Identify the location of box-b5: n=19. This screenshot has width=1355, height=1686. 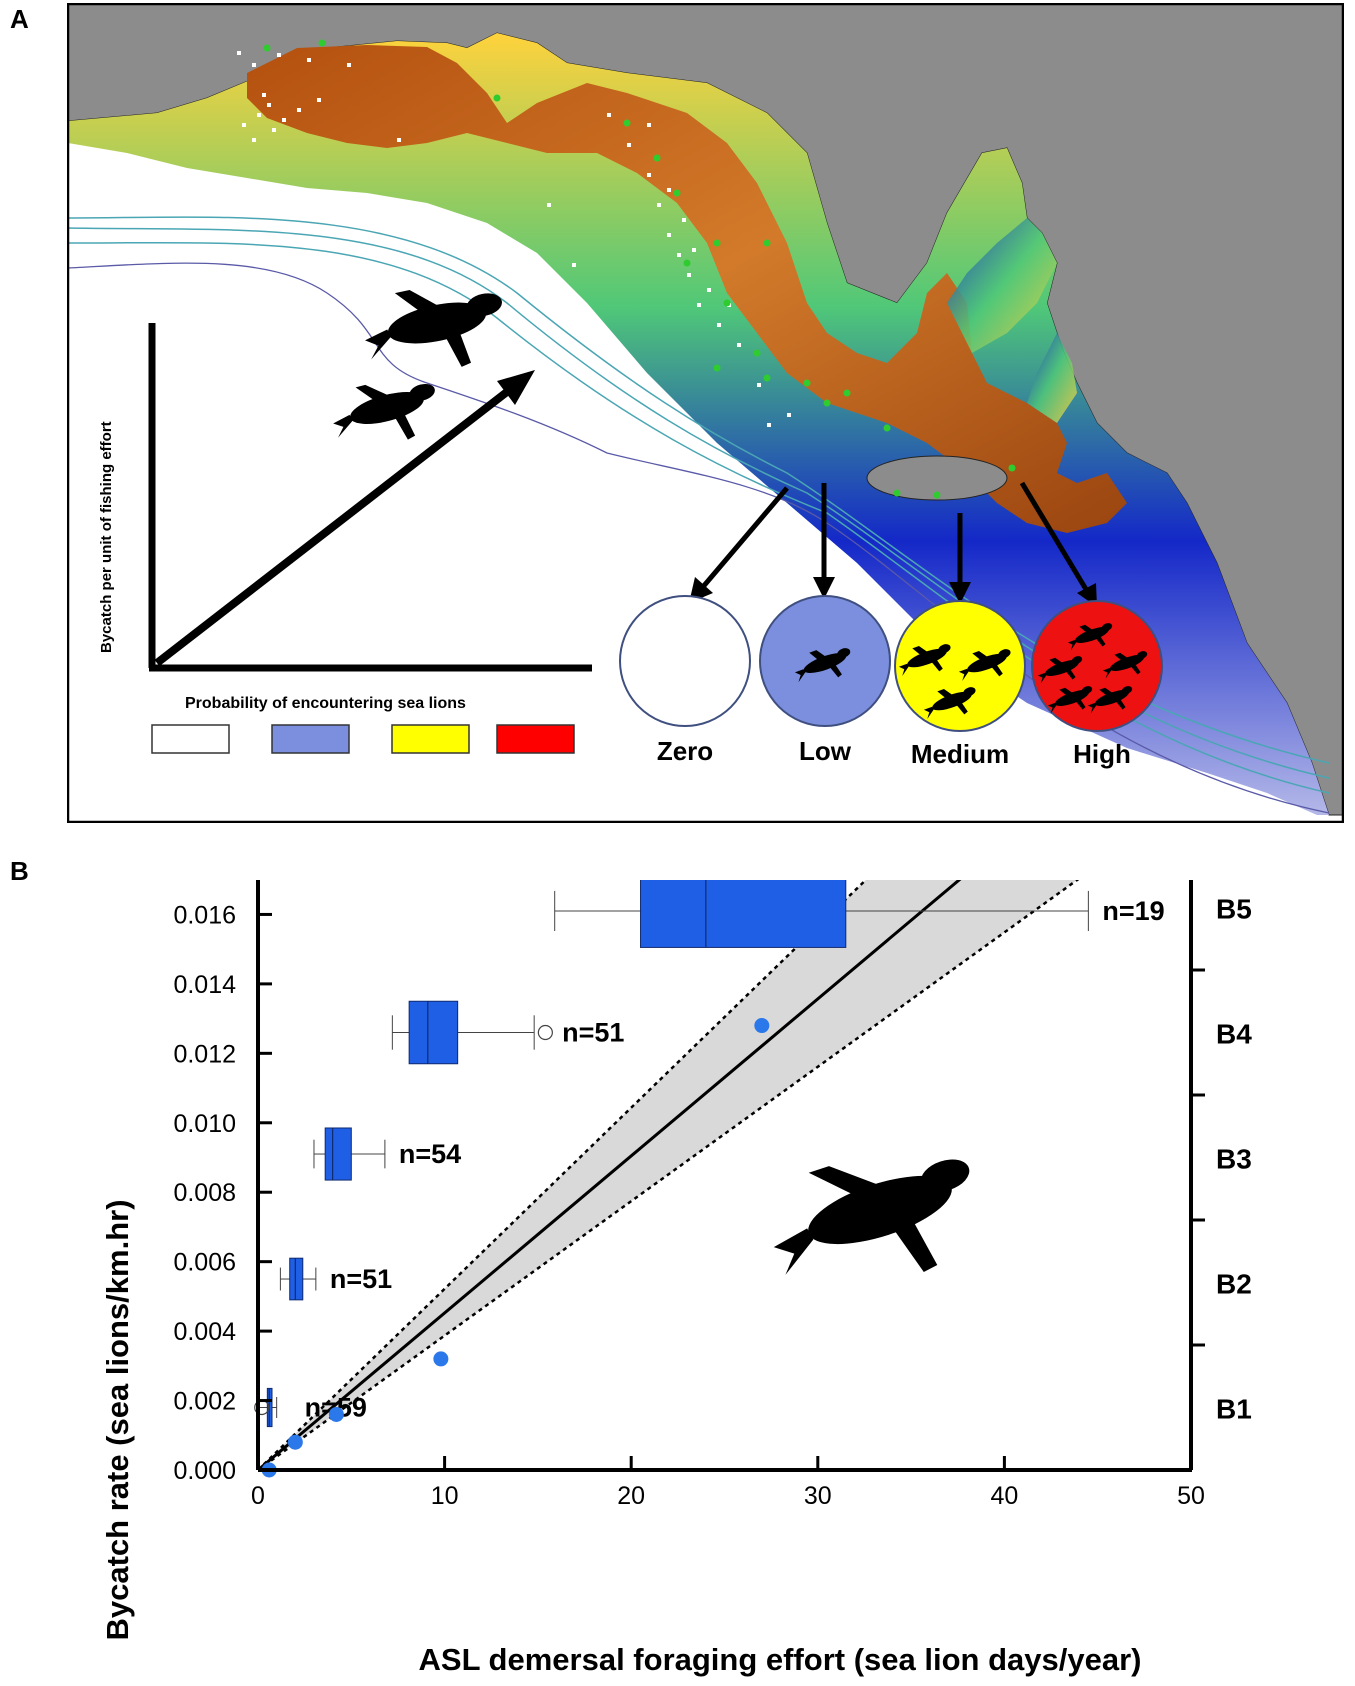
(859, 911).